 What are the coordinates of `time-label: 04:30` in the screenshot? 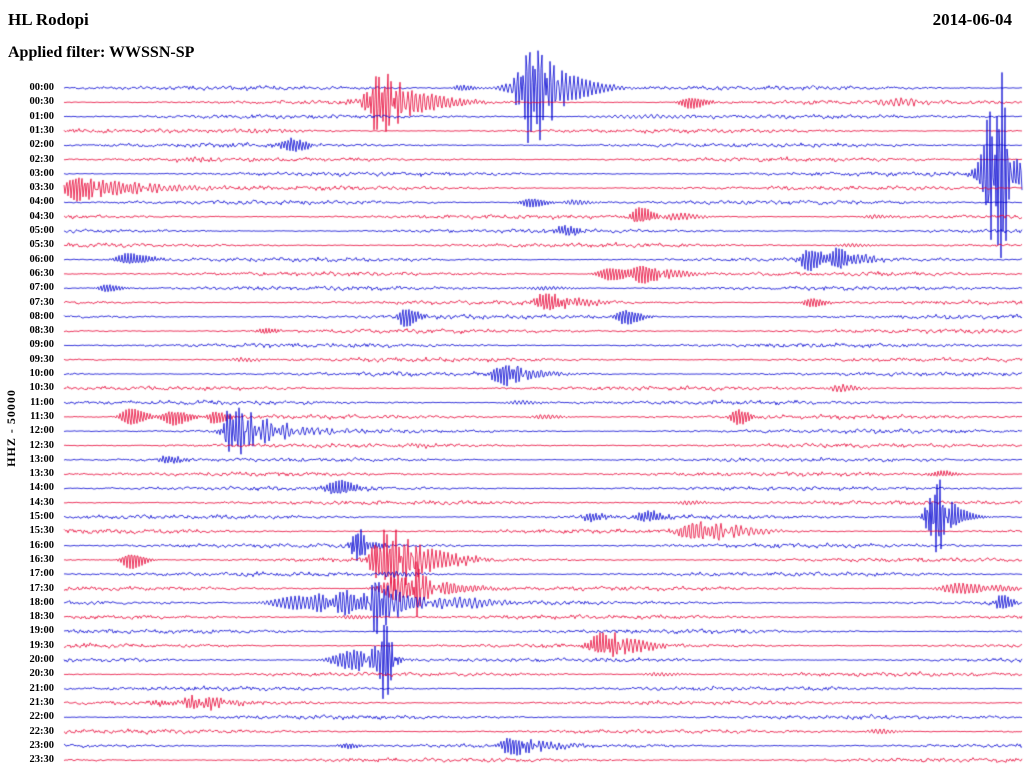 It's located at (42, 216).